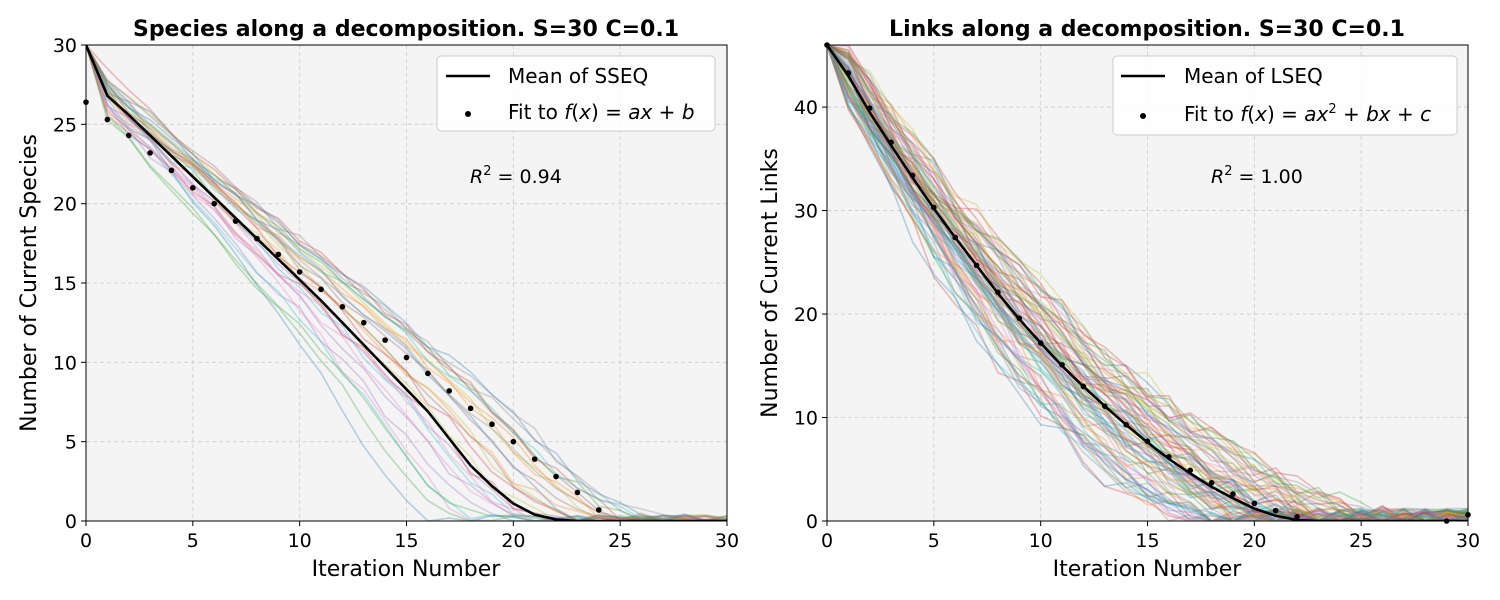 The width and height of the screenshot is (1500, 600). What do you see at coordinates (65, 205) in the screenshot?
I see `y-tick-label: 20` at bounding box center [65, 205].